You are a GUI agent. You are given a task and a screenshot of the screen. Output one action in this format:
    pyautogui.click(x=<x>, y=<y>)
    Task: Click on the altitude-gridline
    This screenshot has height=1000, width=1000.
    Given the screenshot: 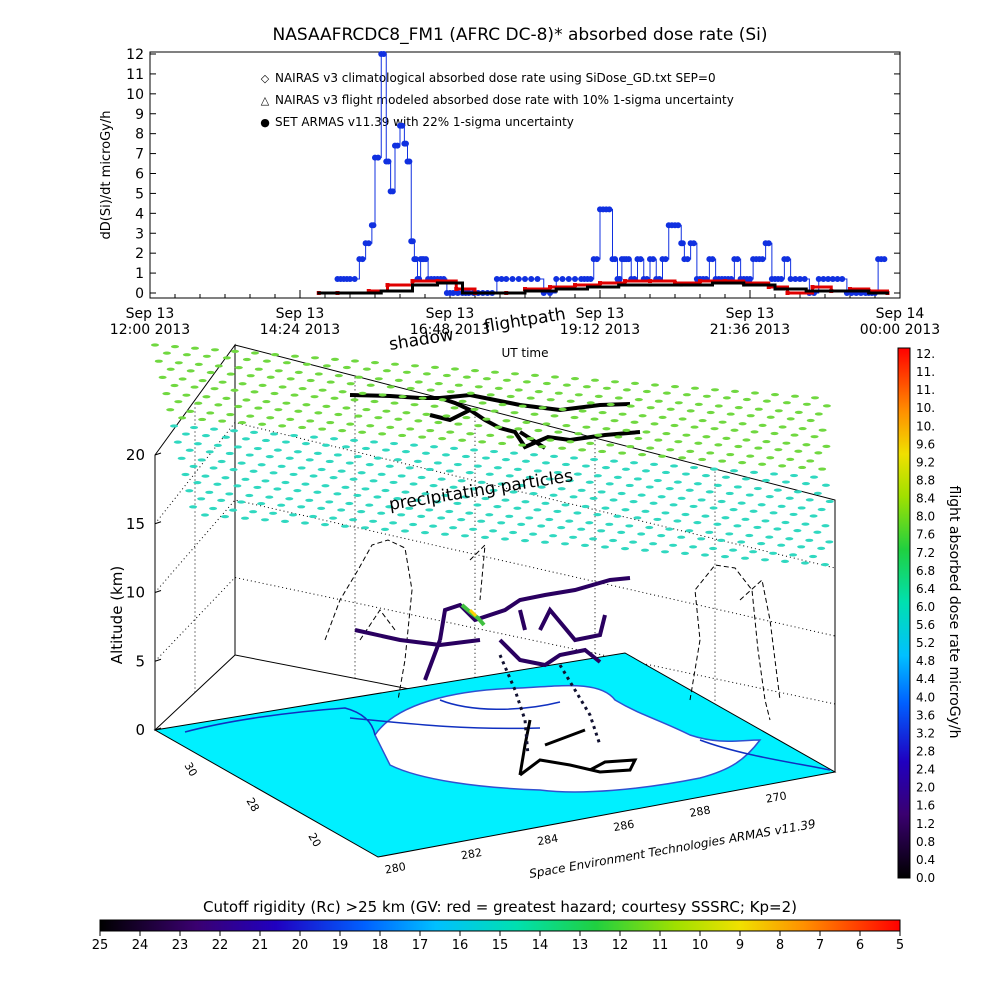 What is the action you would take?
    pyautogui.click(x=495, y=495)
    